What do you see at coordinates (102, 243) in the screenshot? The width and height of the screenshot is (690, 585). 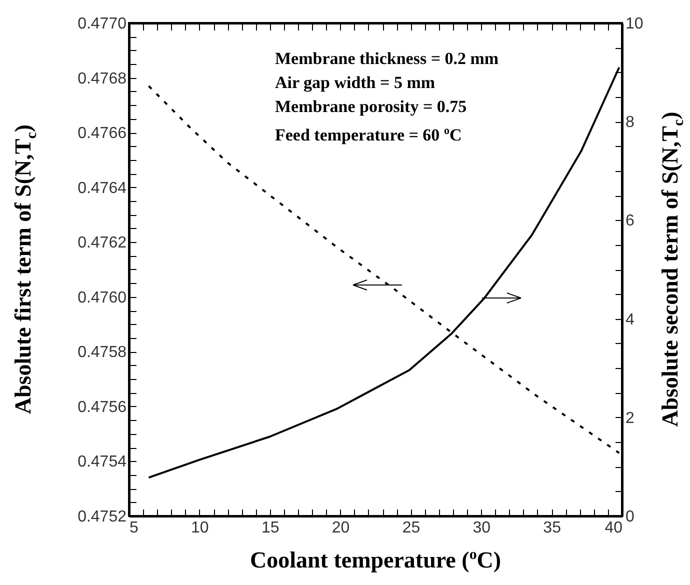 I see `y-tick-label: 0.4762` at bounding box center [102, 243].